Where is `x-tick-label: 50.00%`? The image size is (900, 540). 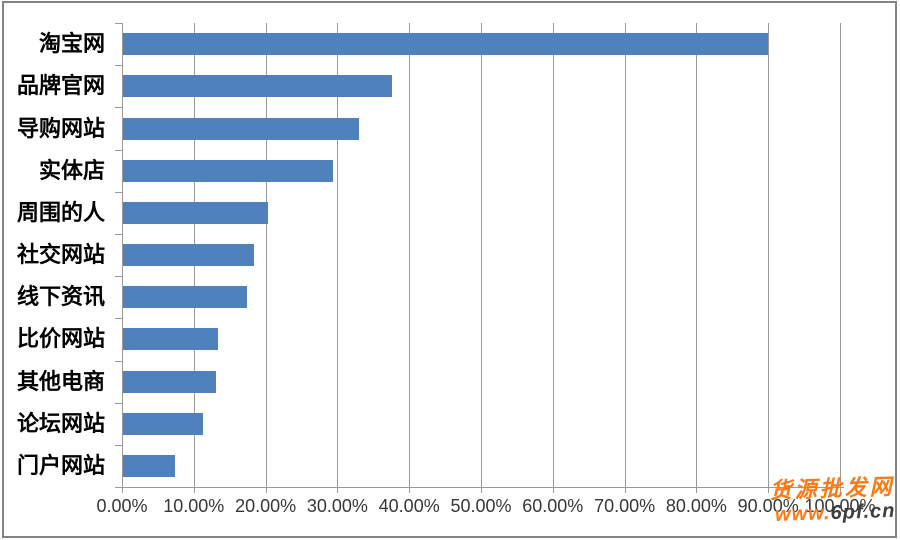
x-tick-label: 50.00% is located at coordinates (481, 506).